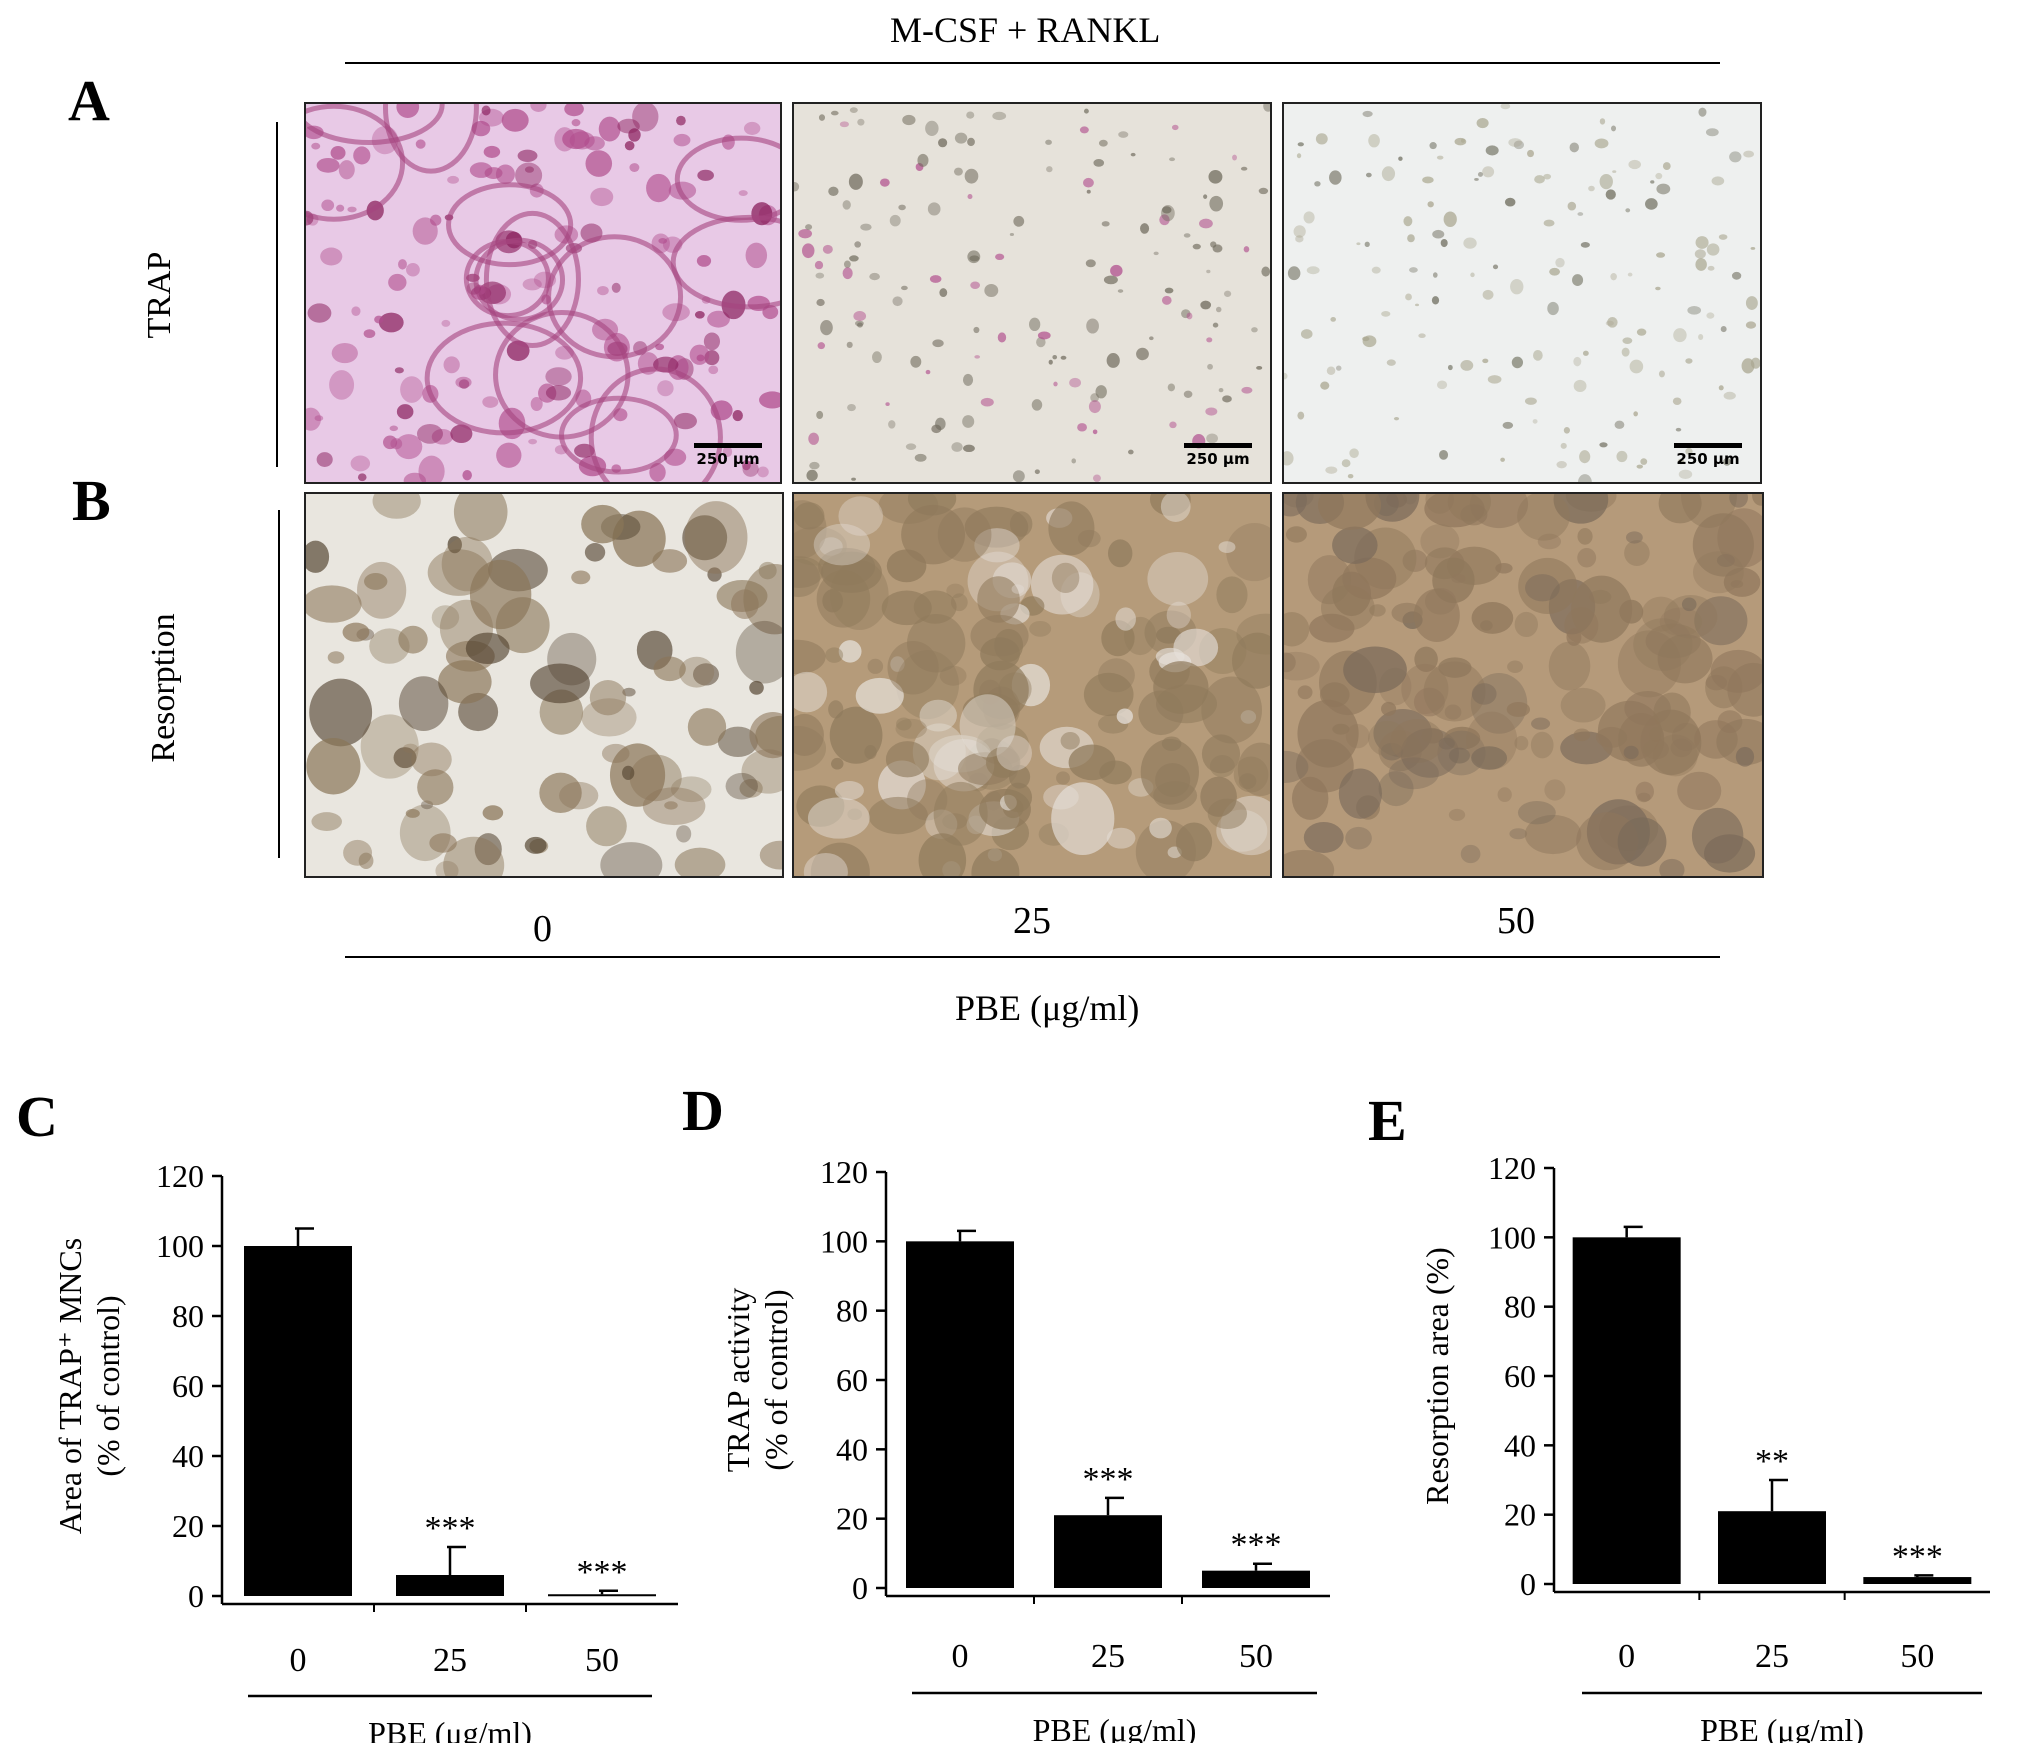 The width and height of the screenshot is (2019, 1743). I want to click on panel-letter-d: D, so click(703, 1110).